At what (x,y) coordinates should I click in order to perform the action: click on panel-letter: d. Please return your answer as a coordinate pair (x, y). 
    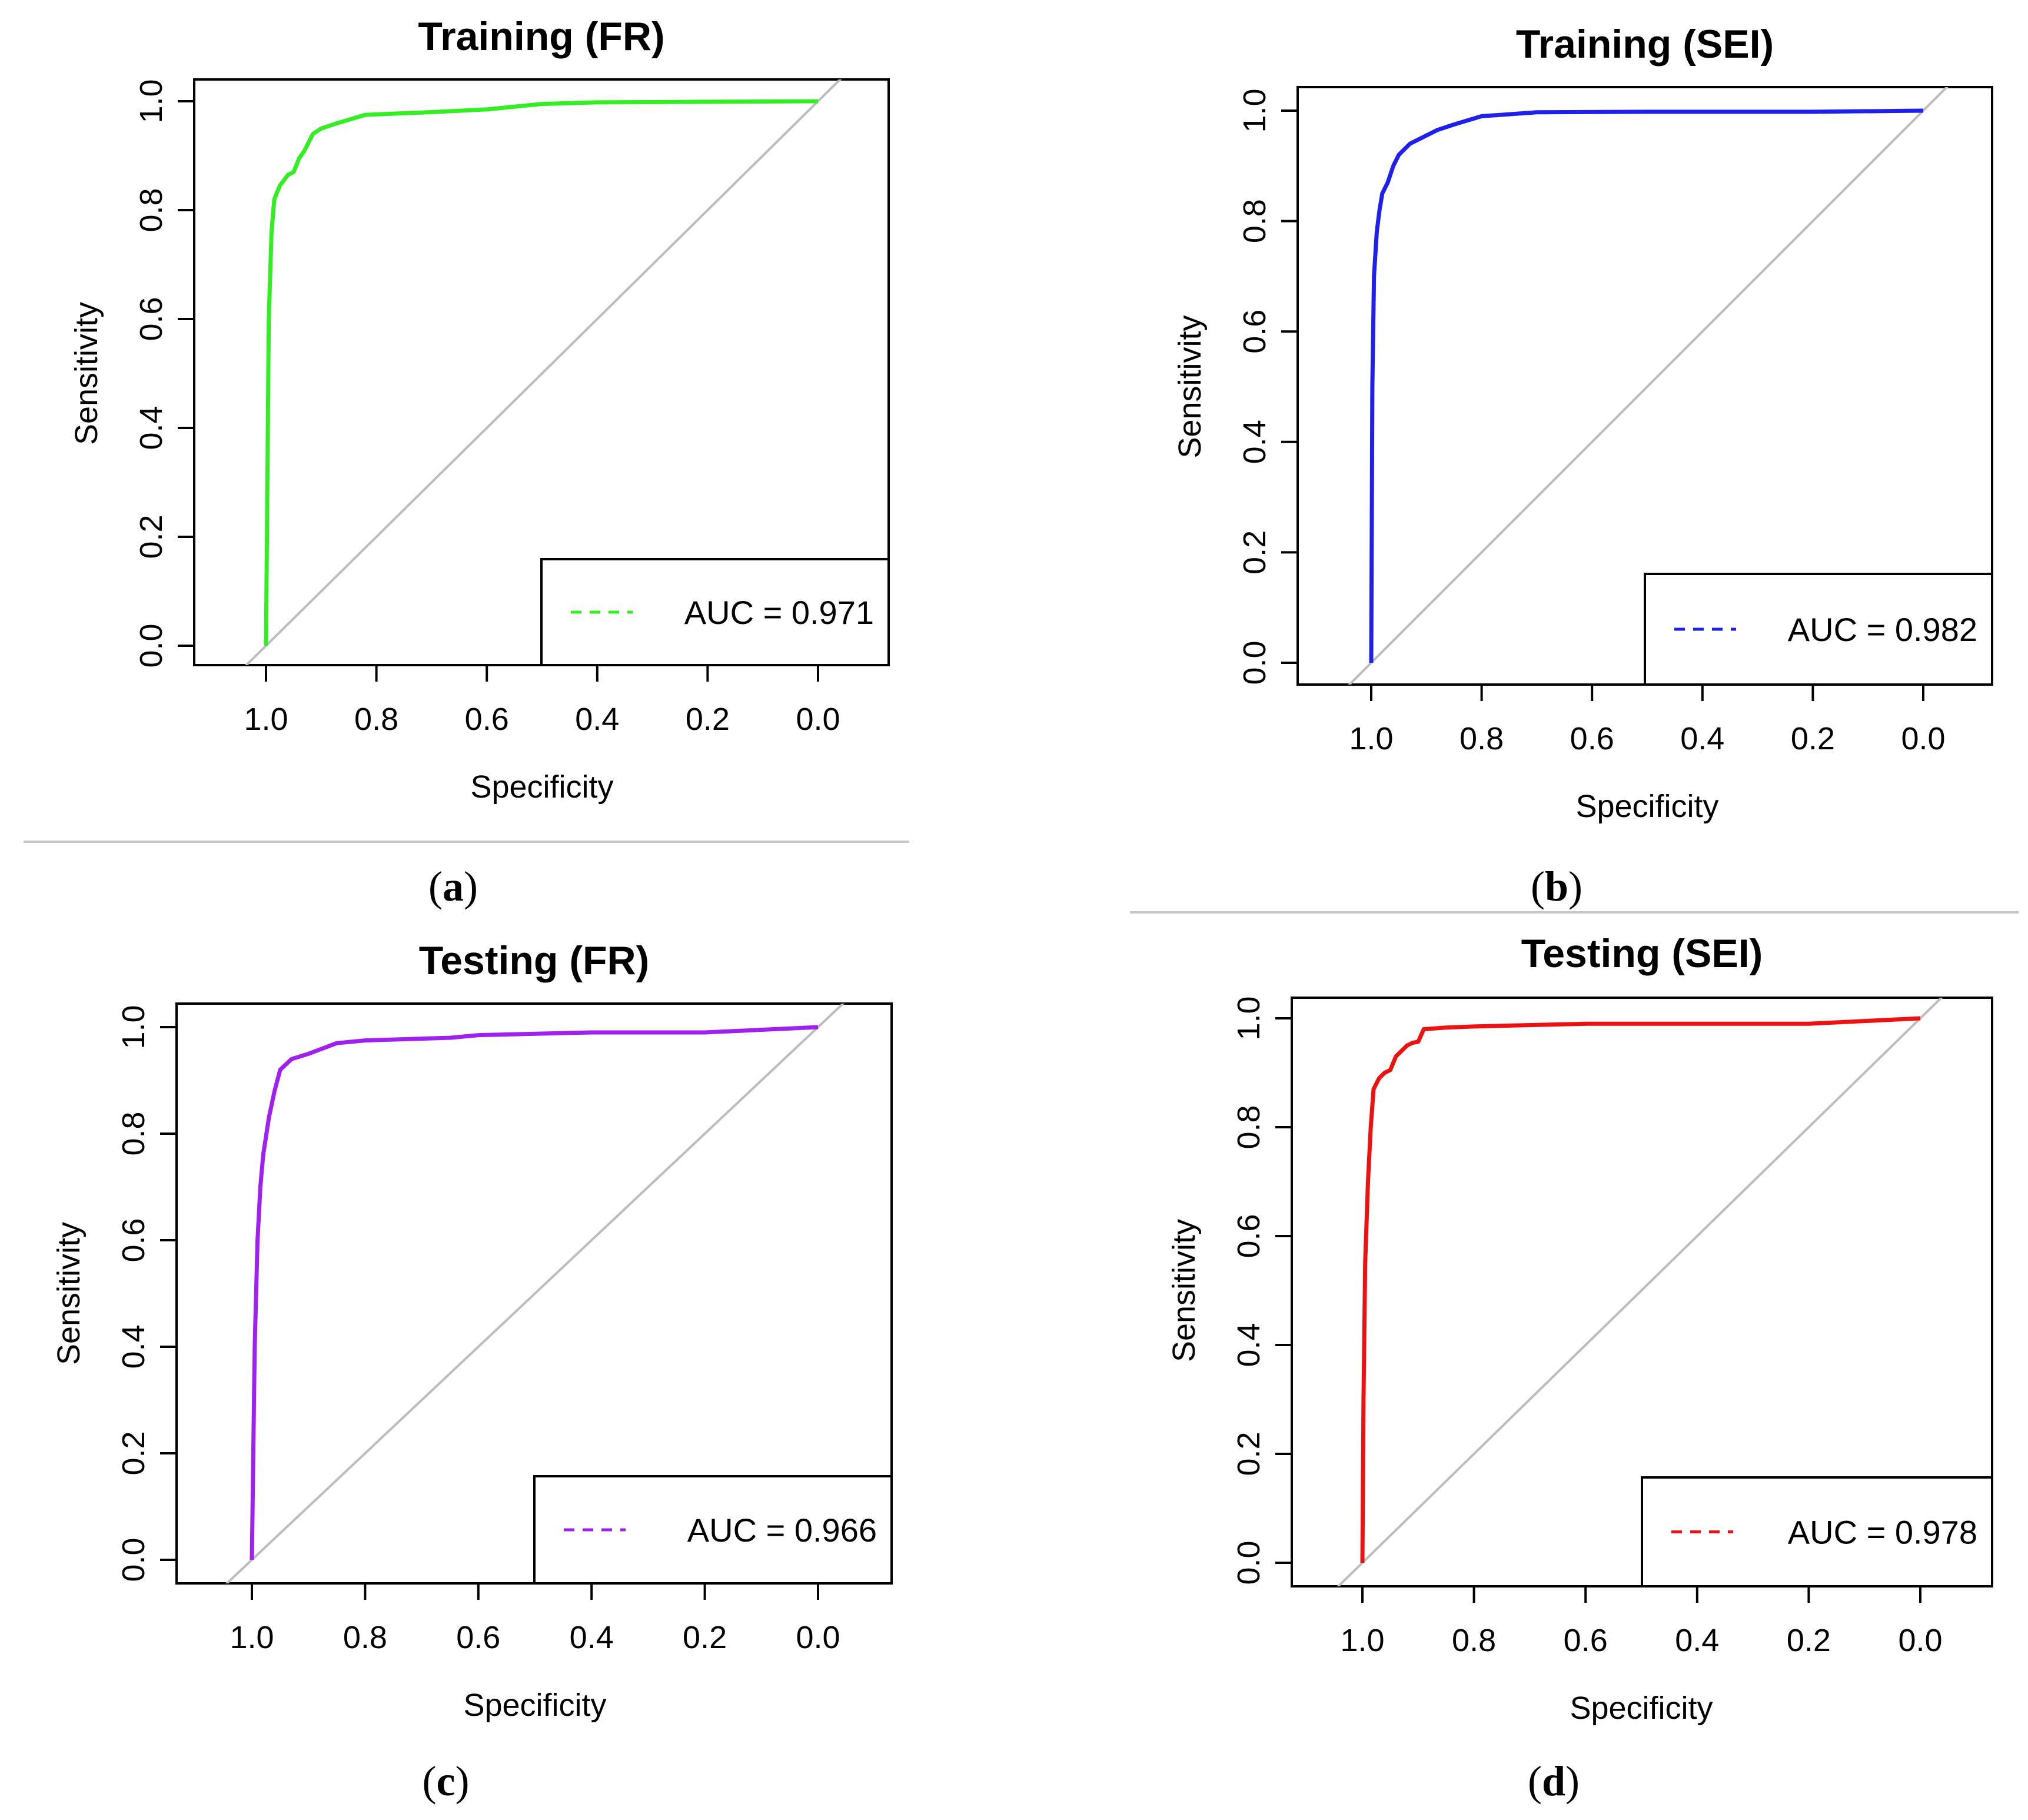
    Looking at the image, I should click on (1553, 1781).